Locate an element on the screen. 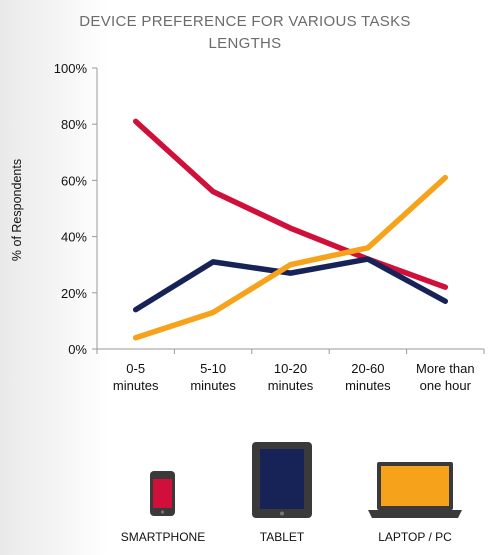 The width and height of the screenshot is (491, 555). y-axis-label: % of Respondents is located at coordinates (17, 210).